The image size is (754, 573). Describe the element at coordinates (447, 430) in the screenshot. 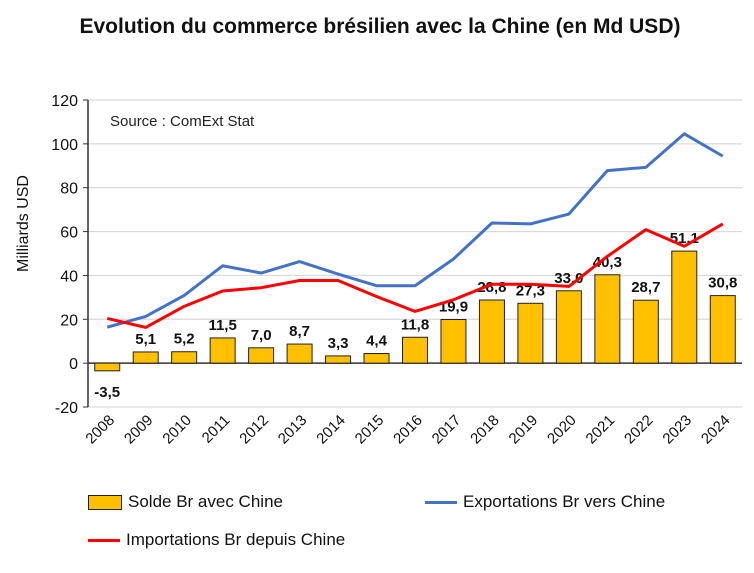

I see `x-tick-label: 2017` at that location.